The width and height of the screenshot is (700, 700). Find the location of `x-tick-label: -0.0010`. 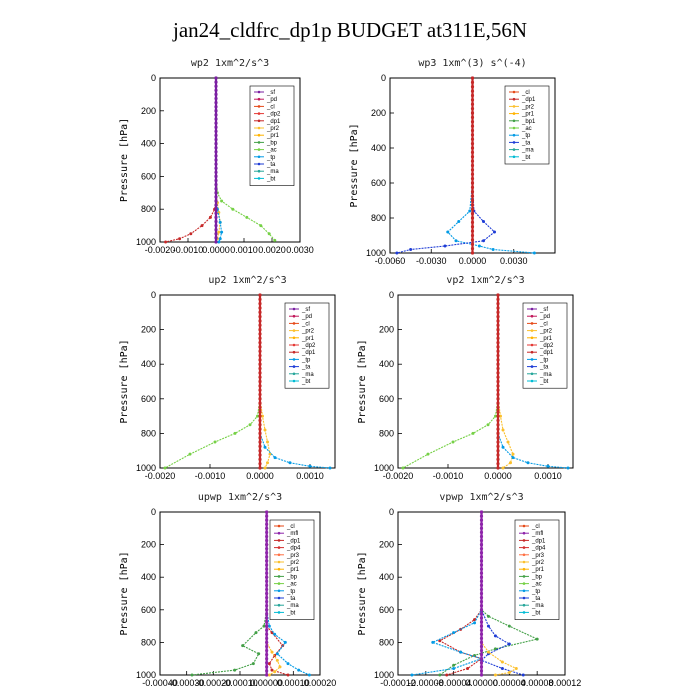

x-tick-label: -0.0010 is located at coordinates (188, 250).